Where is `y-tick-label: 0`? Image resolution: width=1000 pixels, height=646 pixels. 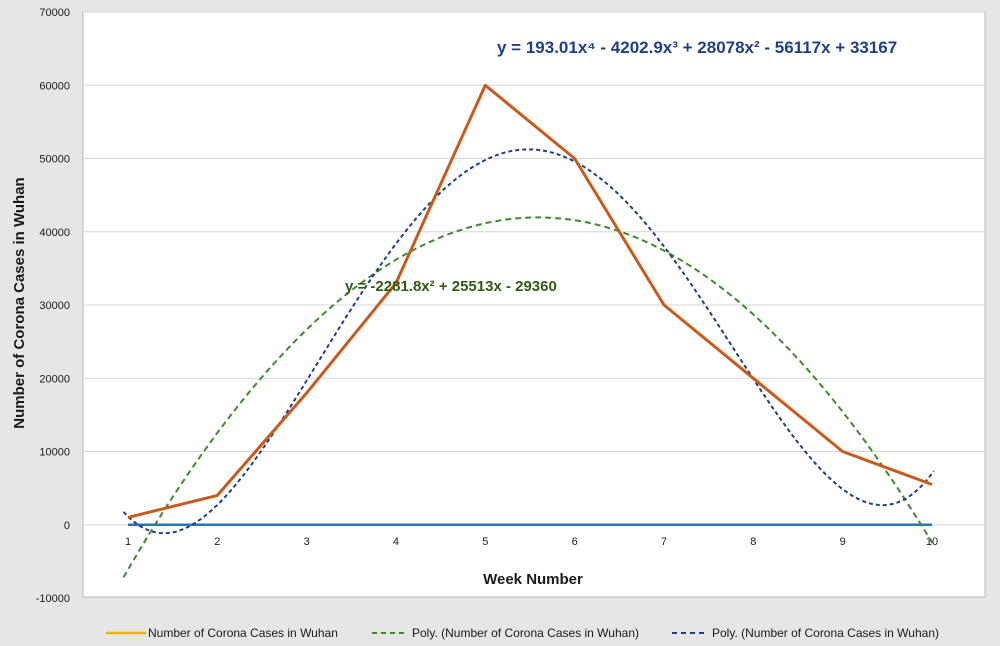 y-tick-label: 0 is located at coordinates (67, 526).